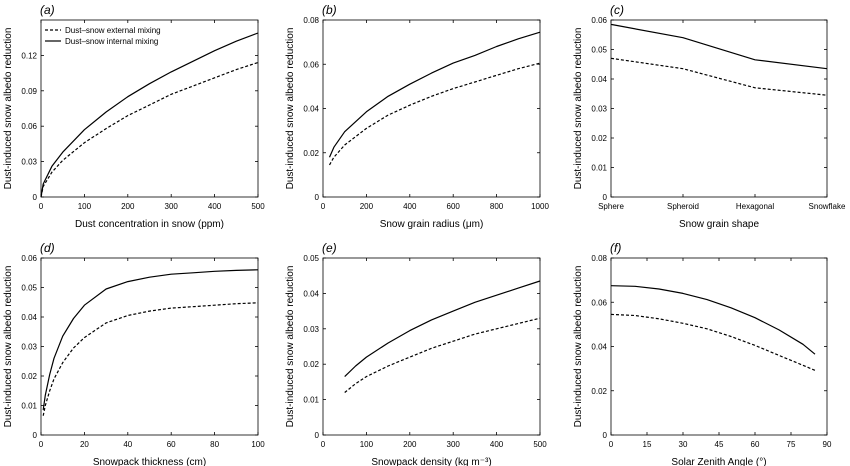 This screenshot has width=850, height=466. I want to click on x-tick-label: 600, so click(454, 206).